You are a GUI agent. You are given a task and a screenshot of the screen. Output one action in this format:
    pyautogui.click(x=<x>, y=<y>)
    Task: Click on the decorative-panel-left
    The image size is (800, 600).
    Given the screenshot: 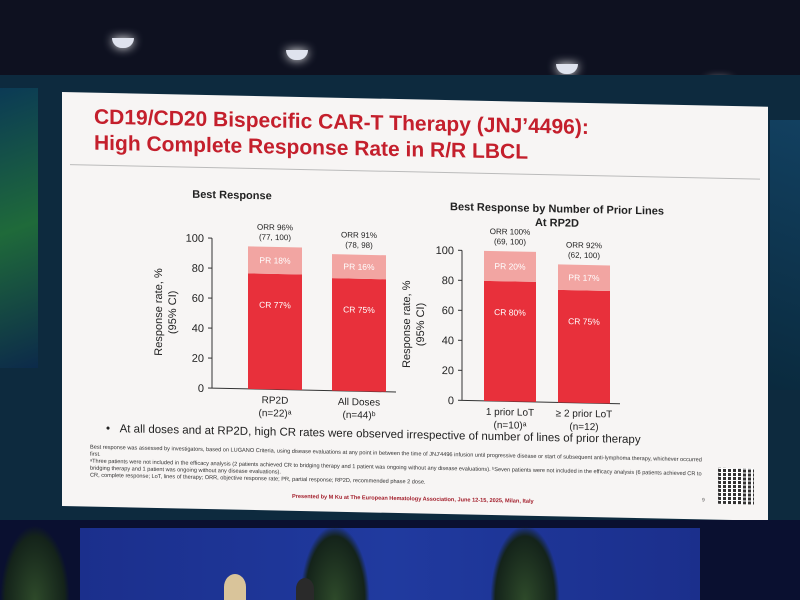 What is the action you would take?
    pyautogui.click(x=19, y=228)
    